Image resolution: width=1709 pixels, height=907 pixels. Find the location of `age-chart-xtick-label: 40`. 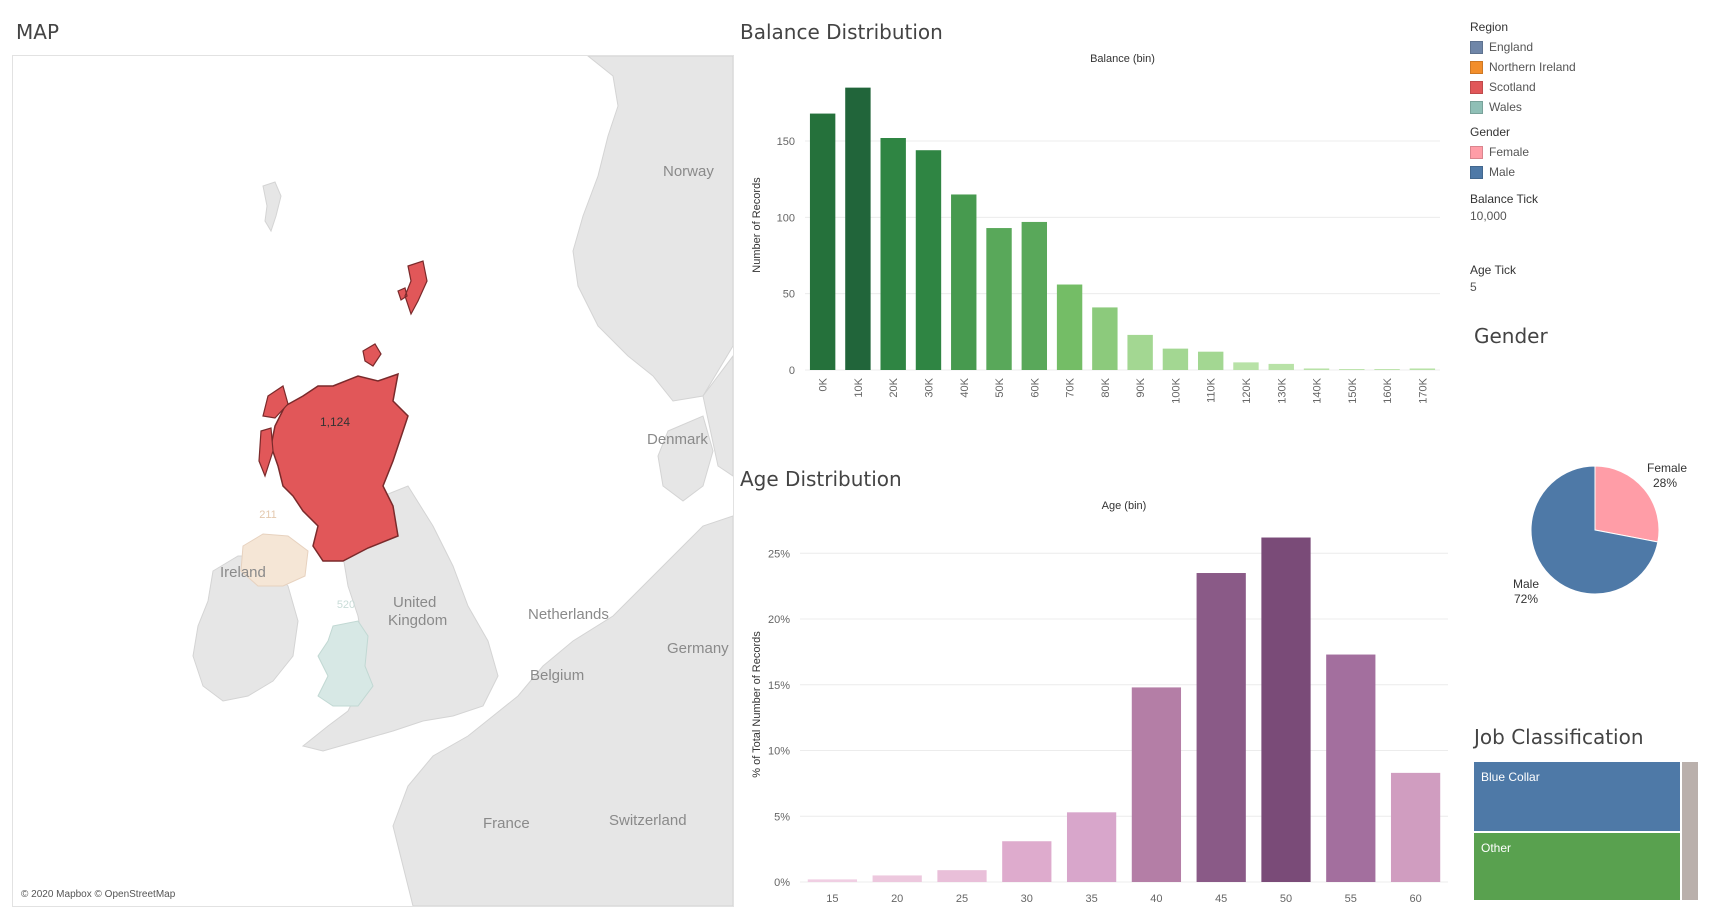

age-chart-xtick-label: 40 is located at coordinates (1156, 898).